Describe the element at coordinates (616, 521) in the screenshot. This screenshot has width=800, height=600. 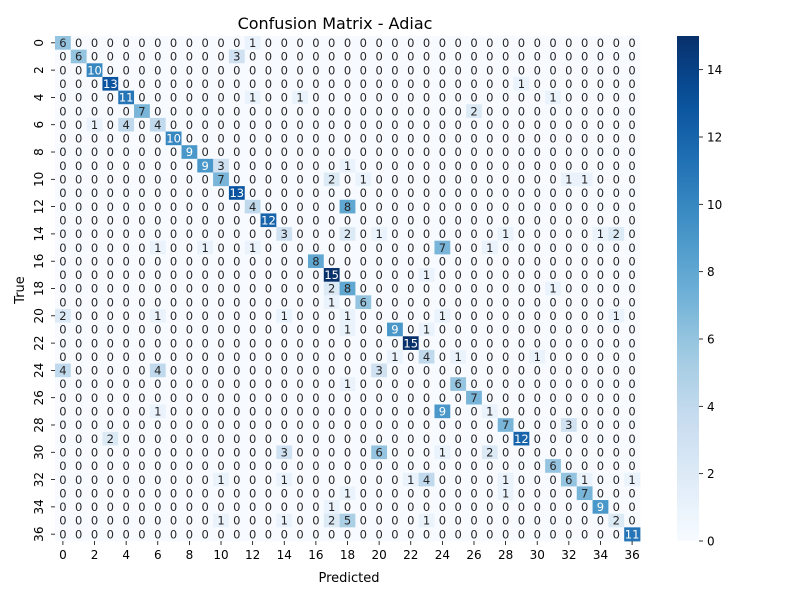
I see `heatmap-cell-label: 2` at that location.